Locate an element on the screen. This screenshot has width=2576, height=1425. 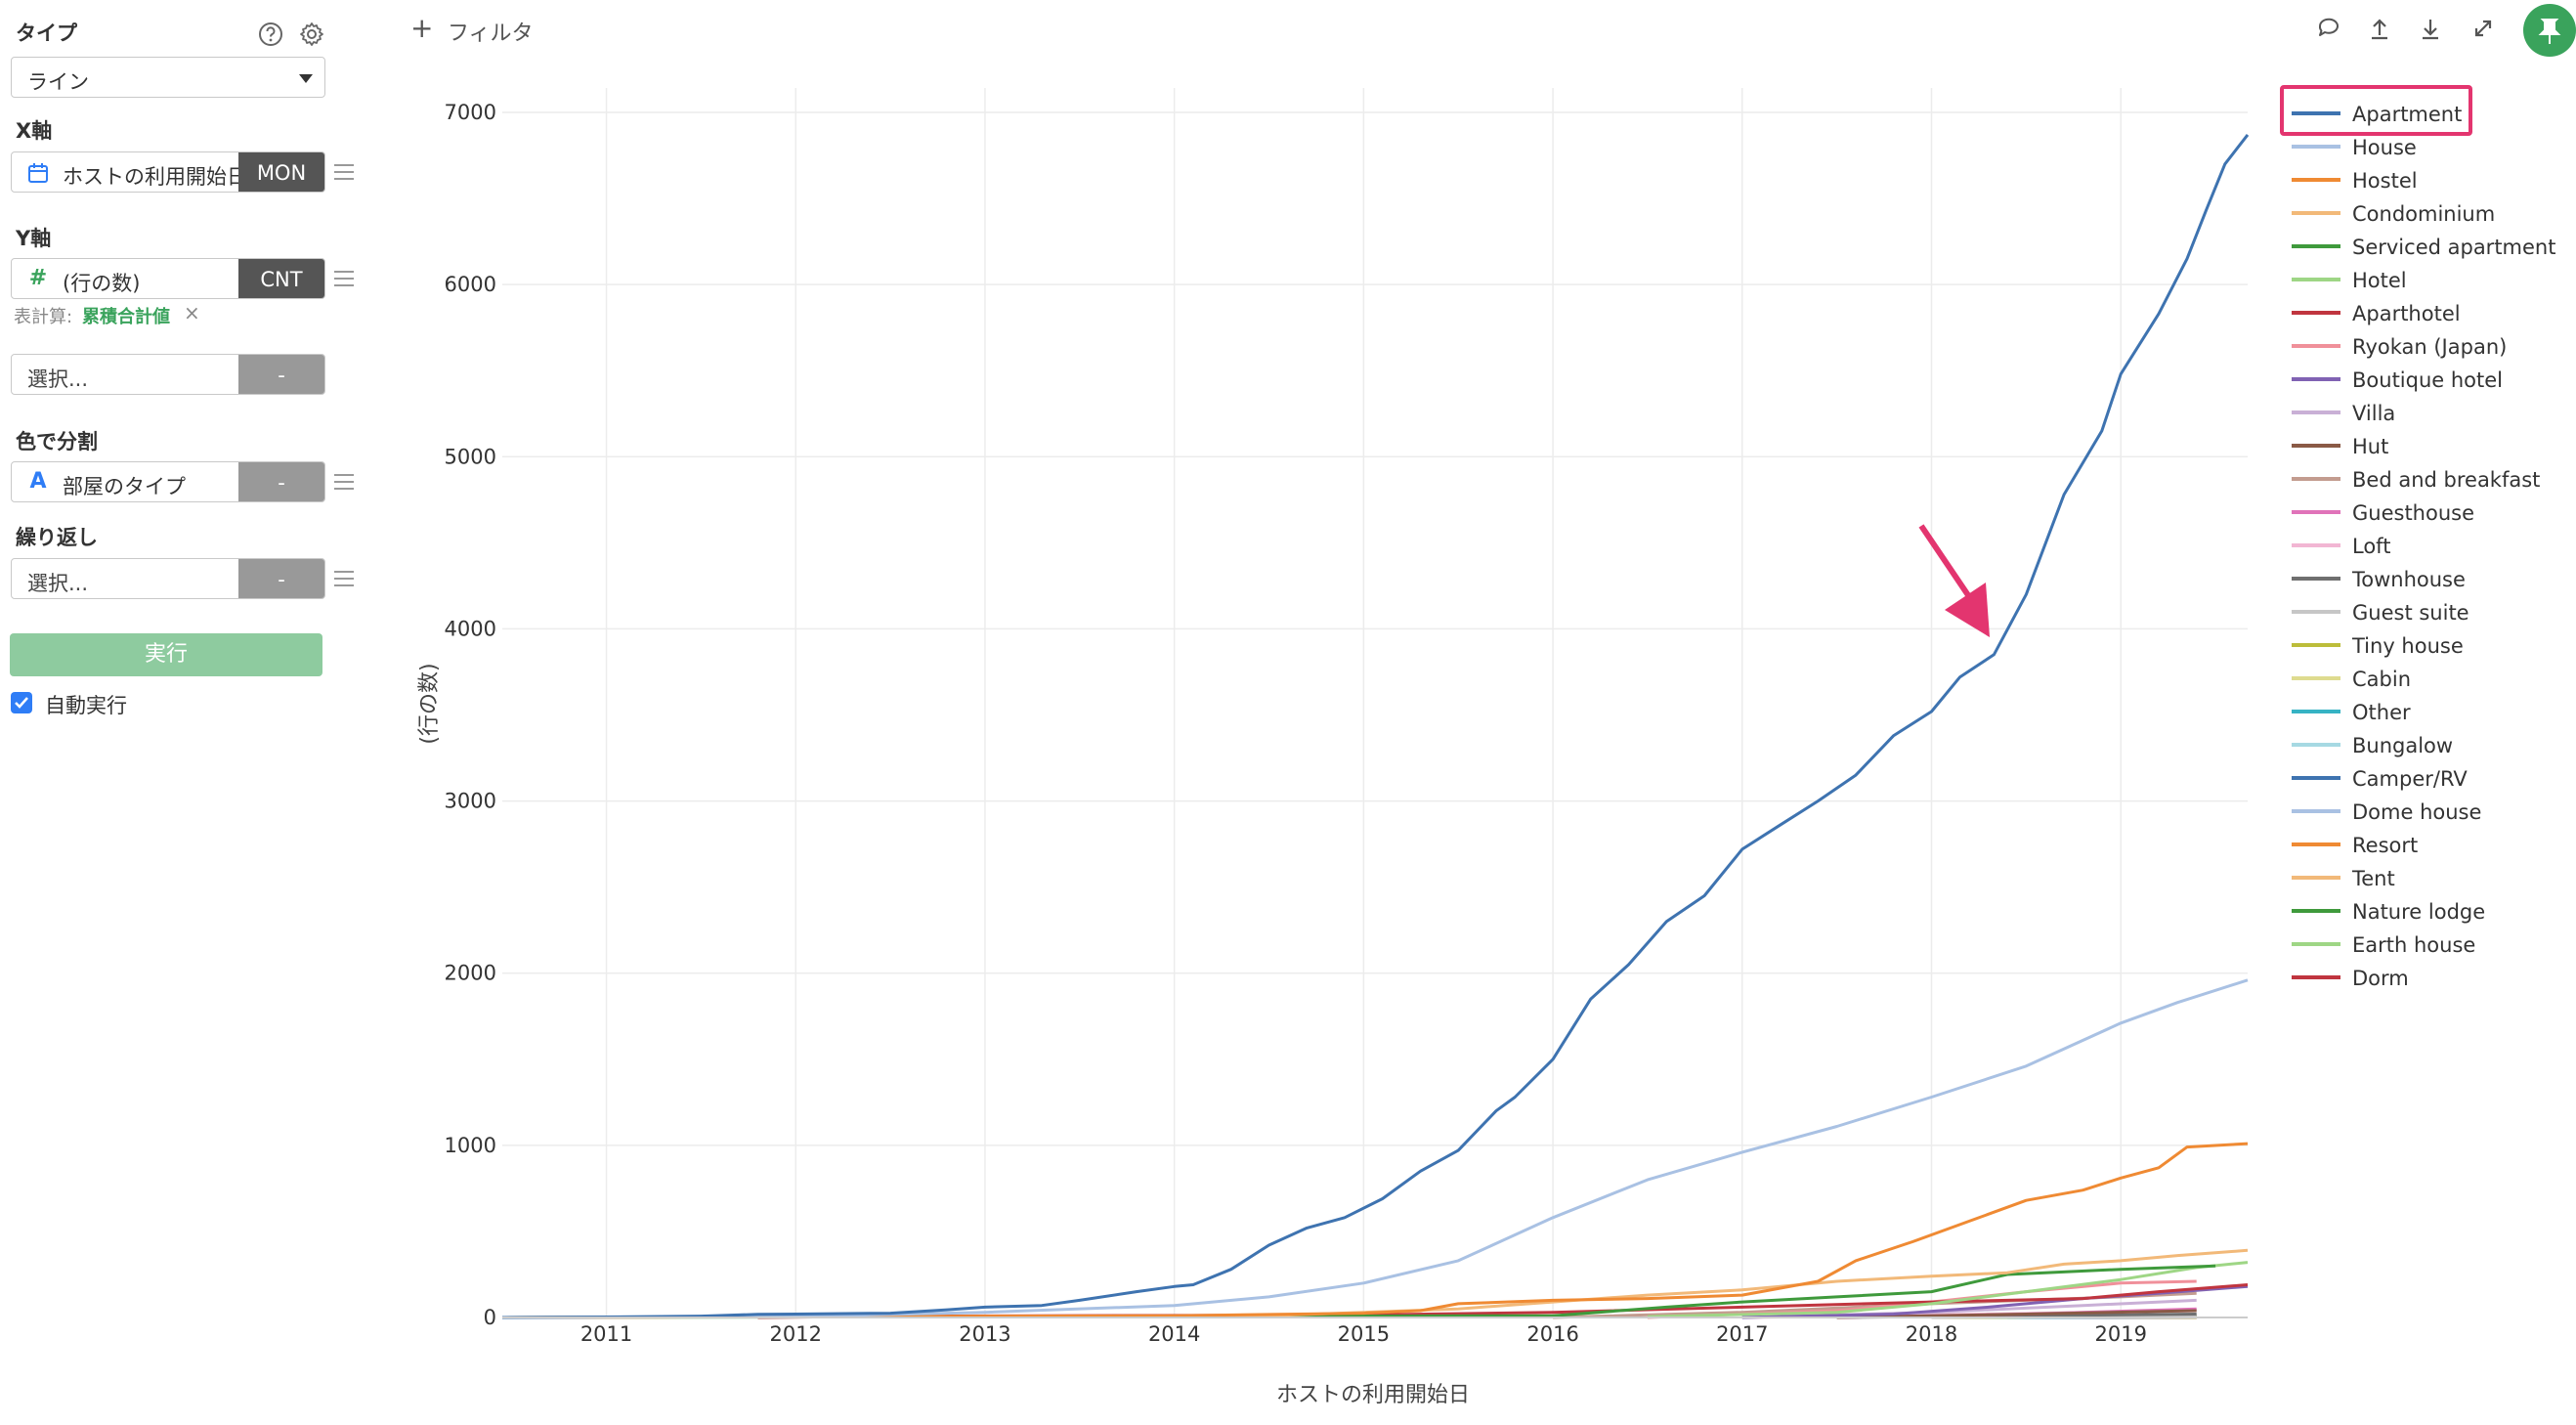
add-filter-icon: + is located at coordinates (422, 28).